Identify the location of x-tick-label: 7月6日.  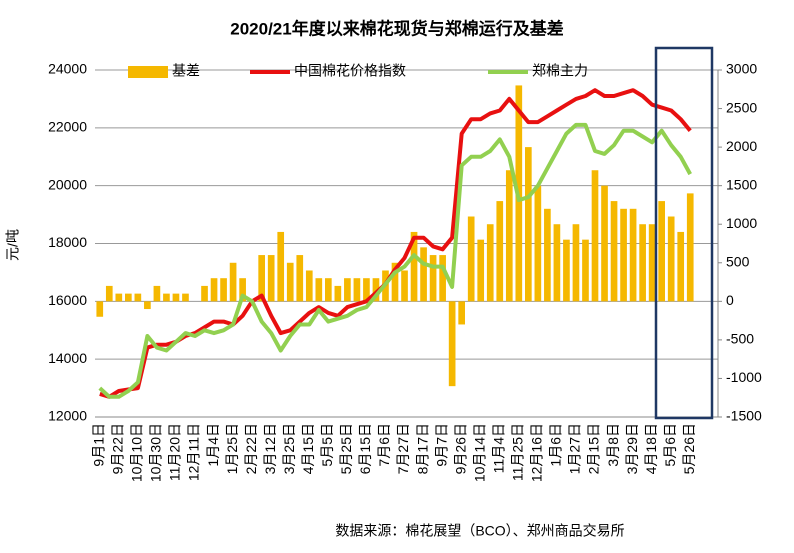
(384, 445).